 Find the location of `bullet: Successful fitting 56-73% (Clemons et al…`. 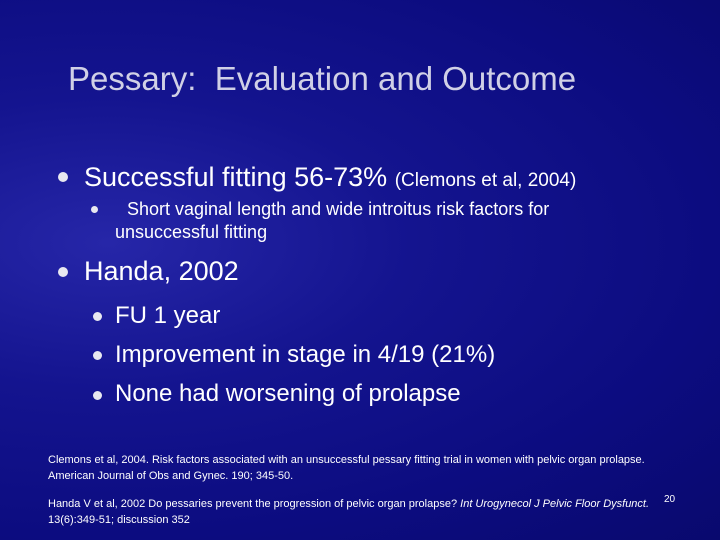

bullet: Successful fitting 56-73% (Clemons et al… is located at coordinates (330, 177).